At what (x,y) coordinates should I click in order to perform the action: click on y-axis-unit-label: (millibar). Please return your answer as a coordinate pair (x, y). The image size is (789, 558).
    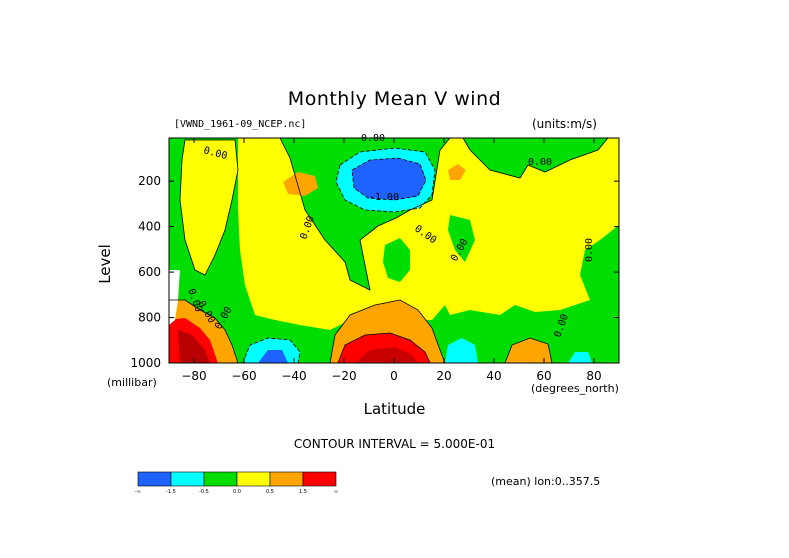
    Looking at the image, I should click on (132, 382).